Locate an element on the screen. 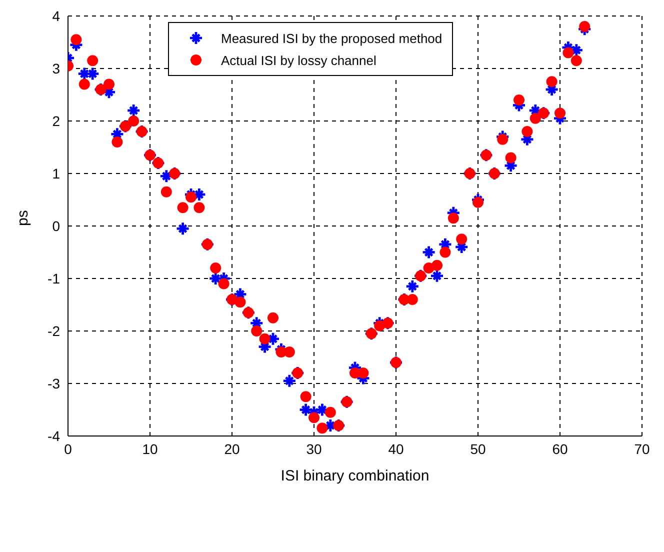 This screenshot has width=664, height=552. x-tick-label: 10 is located at coordinates (150, 448).